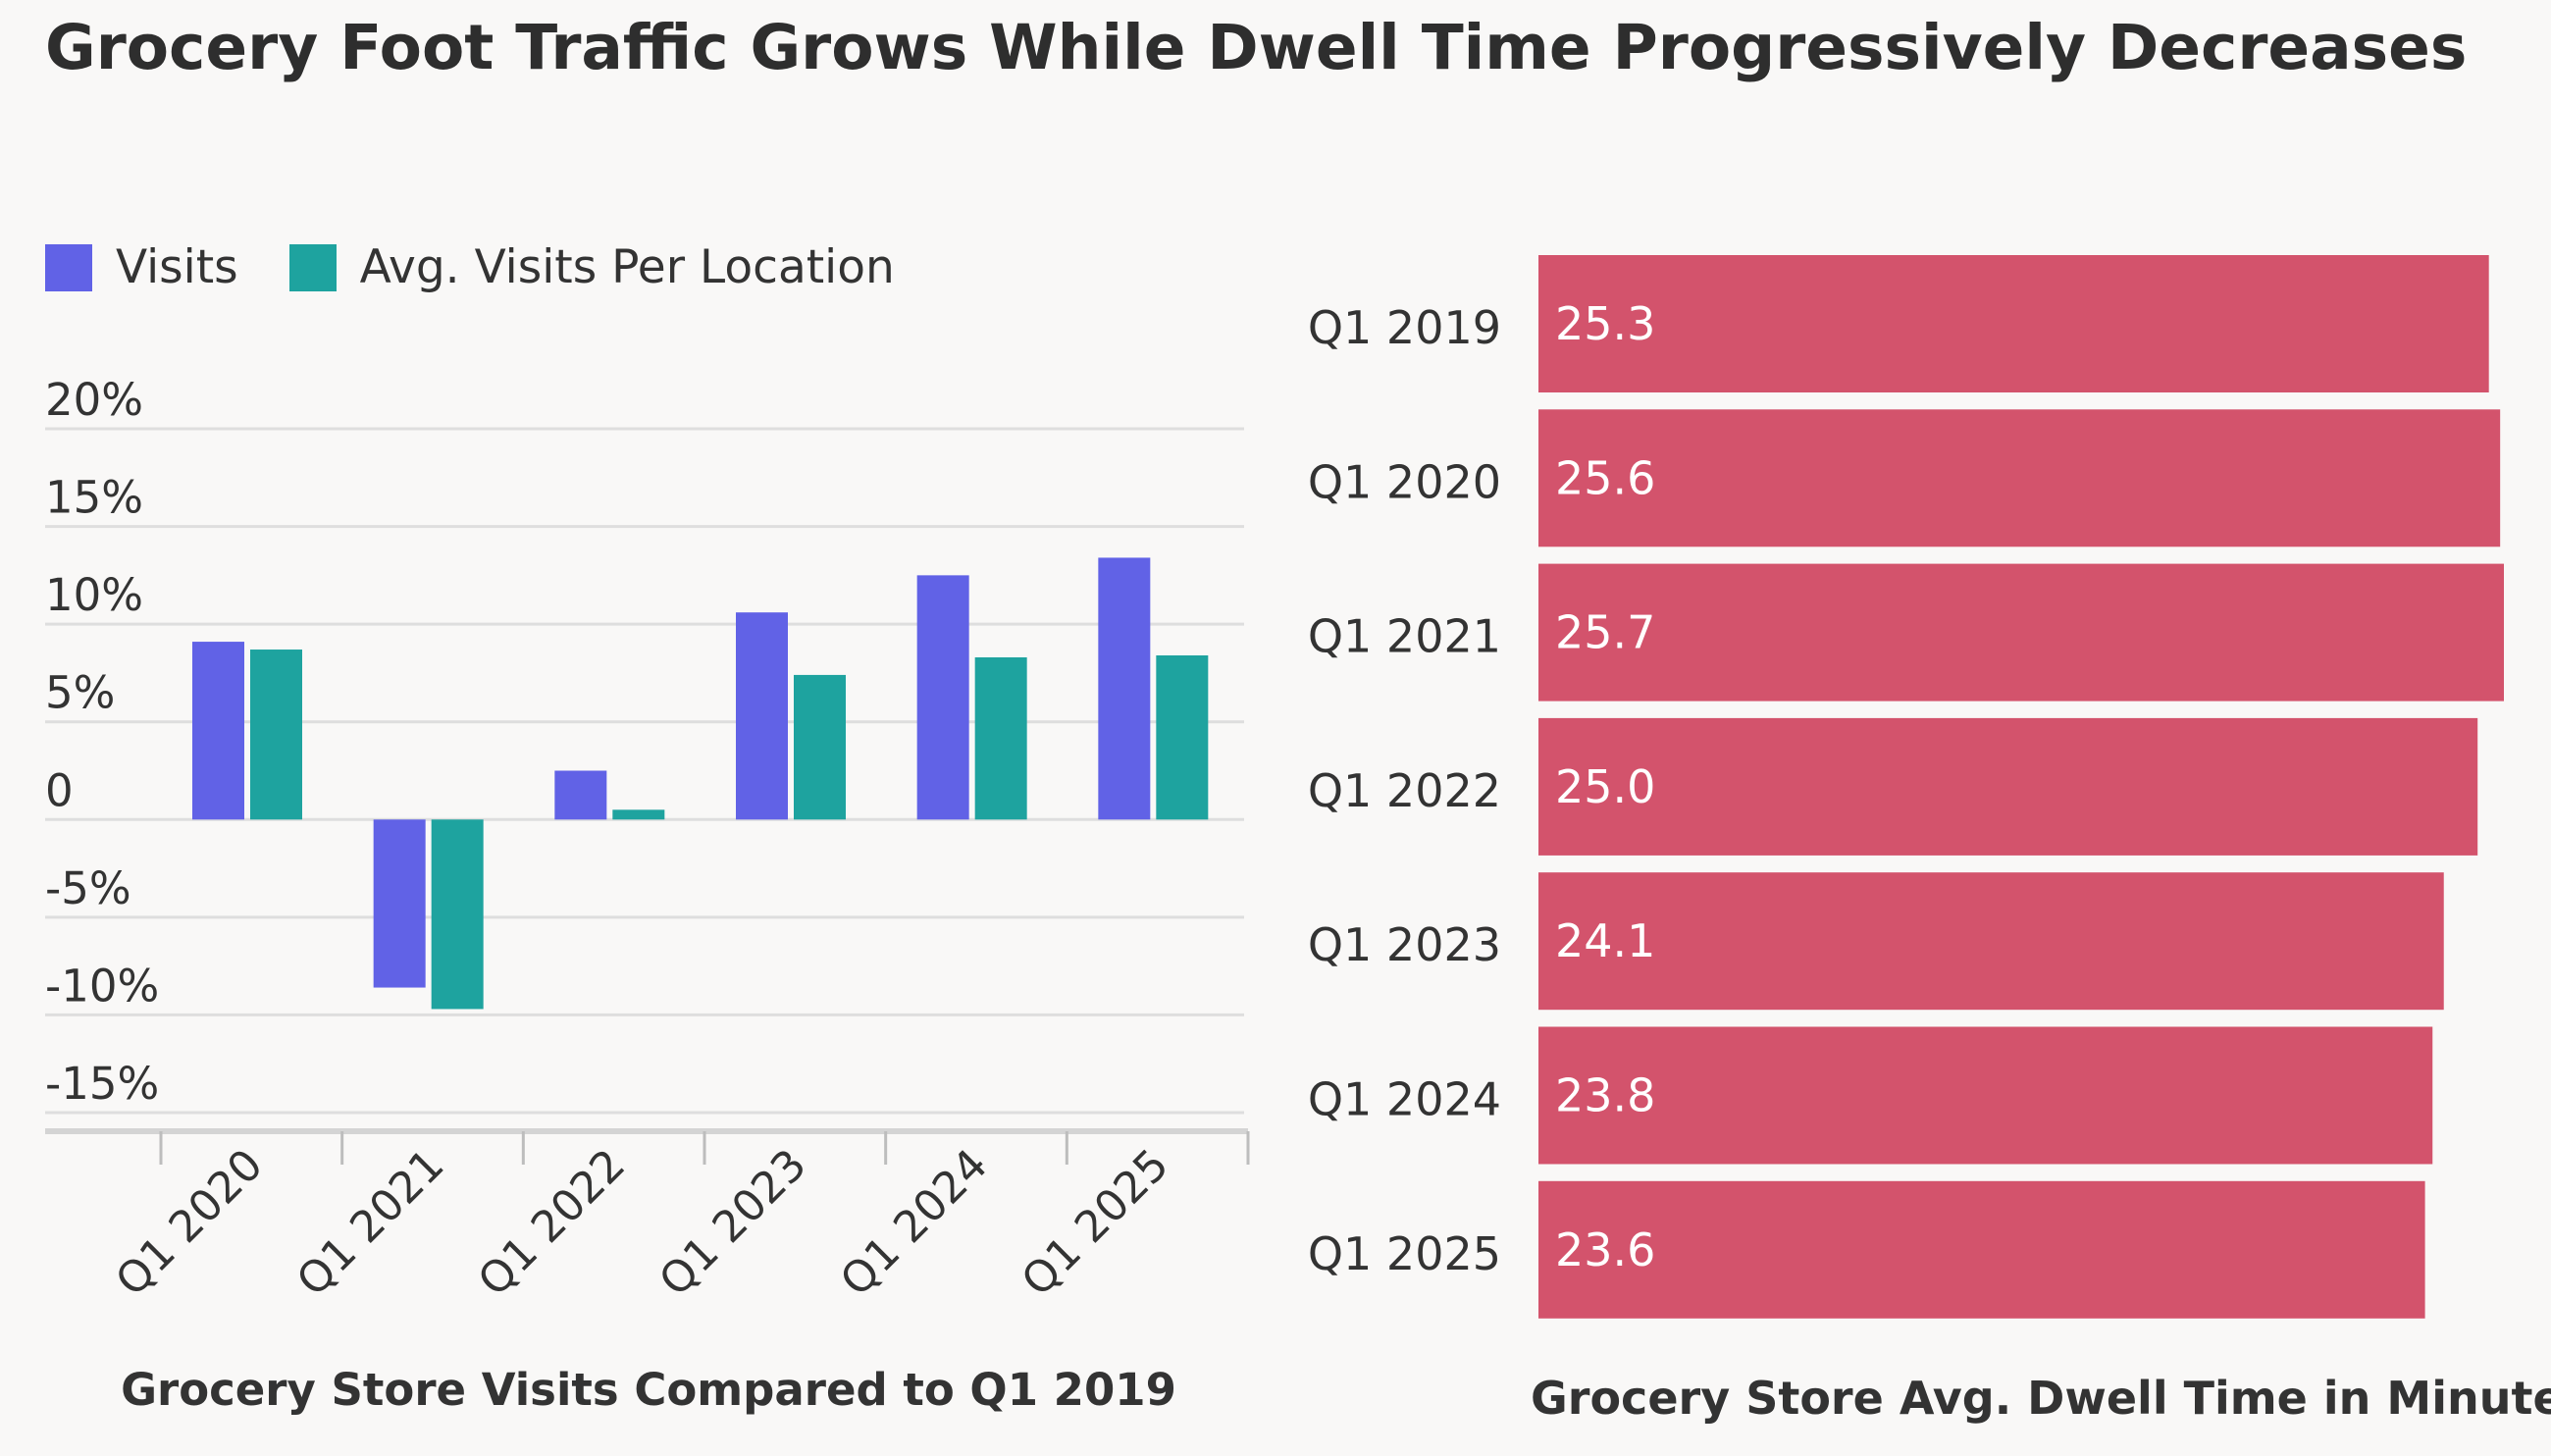 The image size is (2551, 1456). What do you see at coordinates (1404, 1099) in the screenshot?
I see `y-category-label: Q1 2024` at bounding box center [1404, 1099].